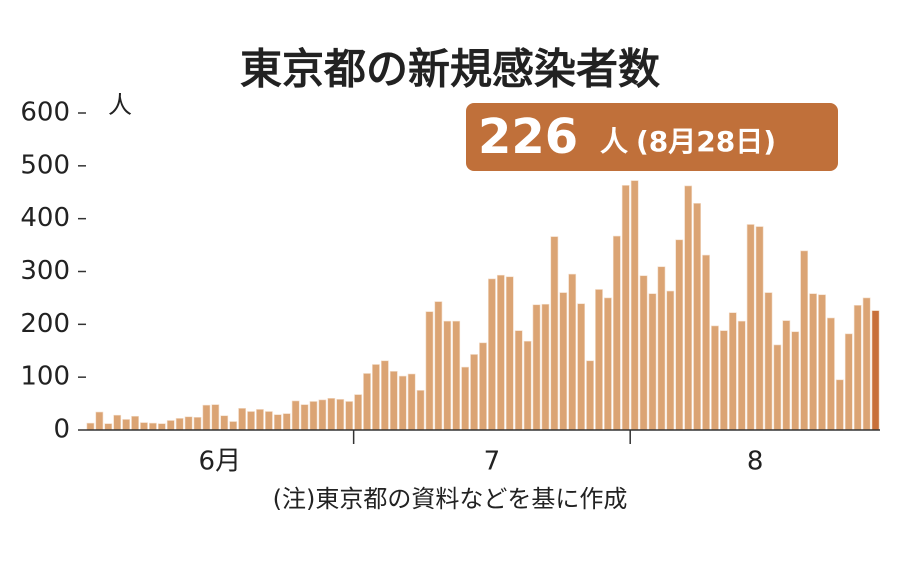 This screenshot has height=563, width=900. Describe the element at coordinates (755, 462) in the screenshot. I see `x-month-label: 8` at that location.